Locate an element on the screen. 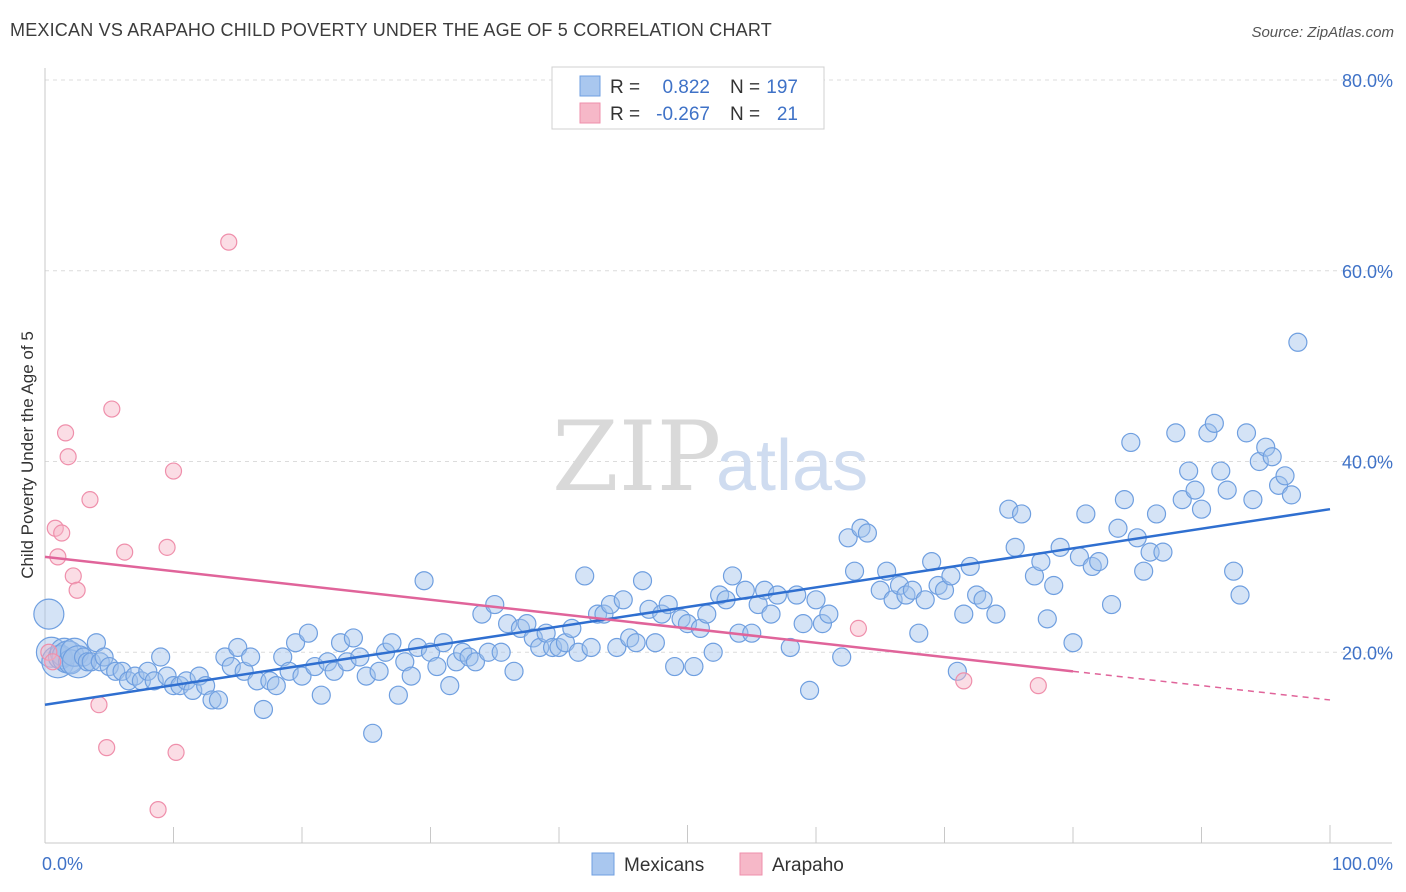  legend-r-value-2: -0.267 is located at coordinates (683, 114).